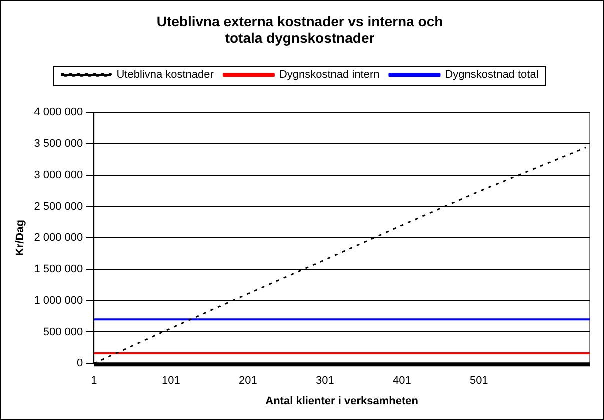  Describe the element at coordinates (329, 75) in the screenshot. I see `legend-label: Dygnskostnad intern` at that location.